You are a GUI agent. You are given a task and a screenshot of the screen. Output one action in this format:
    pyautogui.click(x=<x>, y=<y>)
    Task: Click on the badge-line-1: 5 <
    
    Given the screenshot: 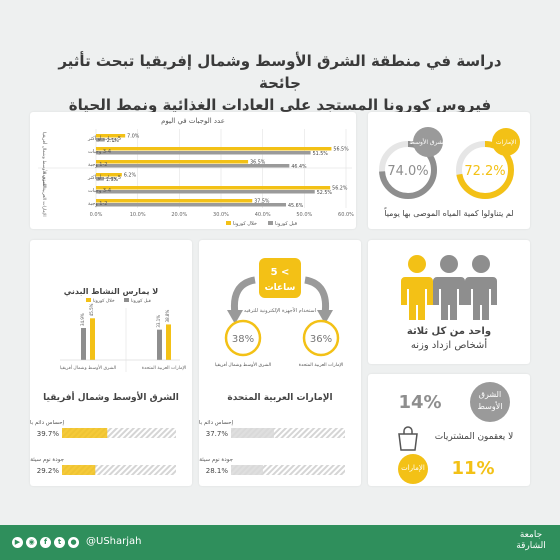 What is the action you would take?
    pyautogui.click(x=280, y=272)
    